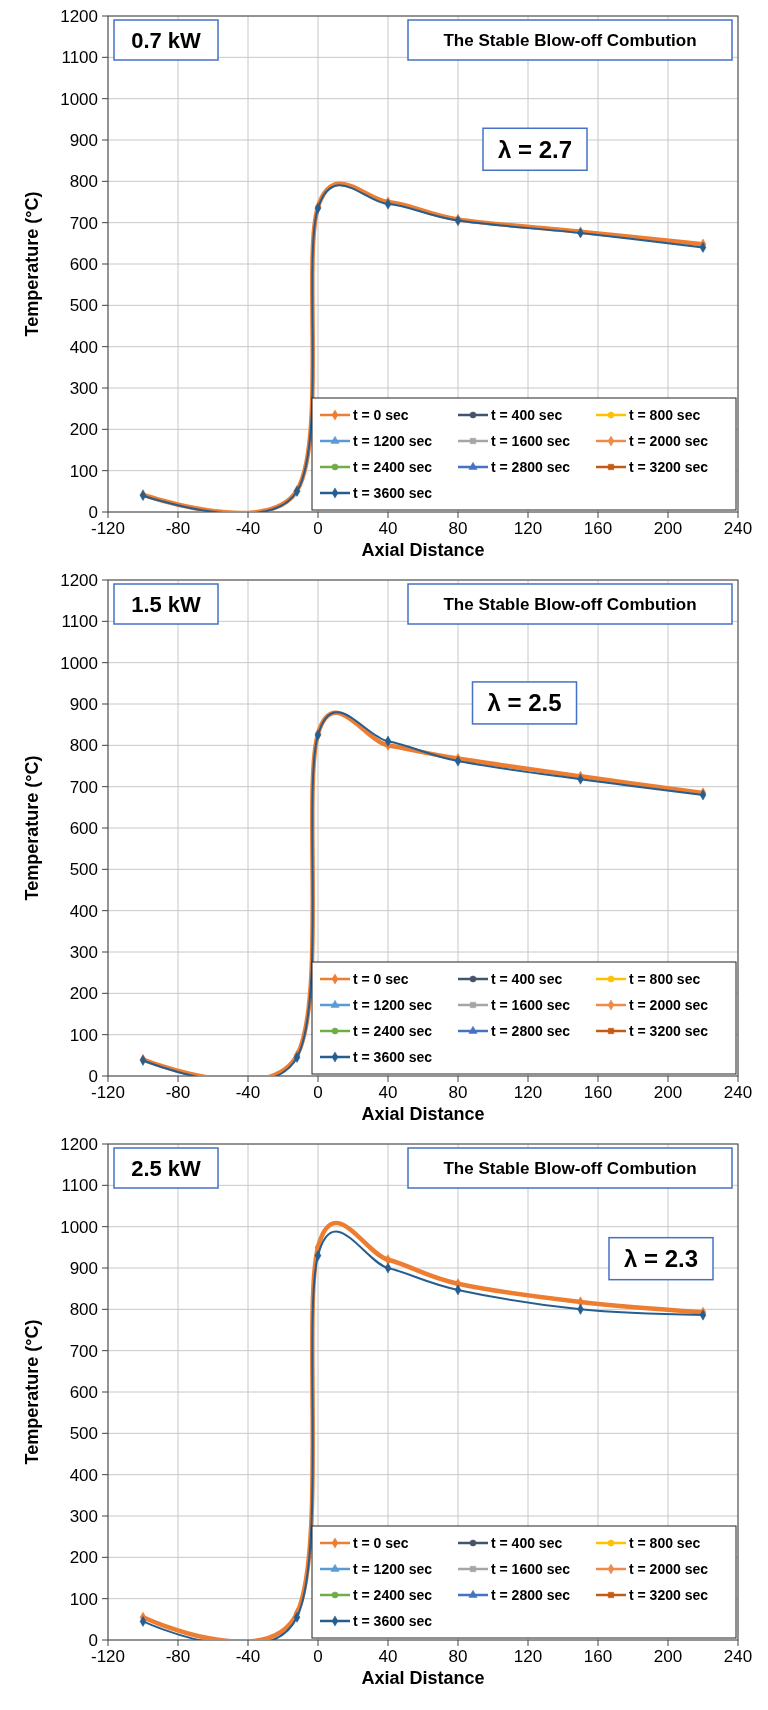 This screenshot has height=1710, width=768. What do you see at coordinates (393, 492) in the screenshot?
I see `legend-label: t = 3600 sec` at bounding box center [393, 492].